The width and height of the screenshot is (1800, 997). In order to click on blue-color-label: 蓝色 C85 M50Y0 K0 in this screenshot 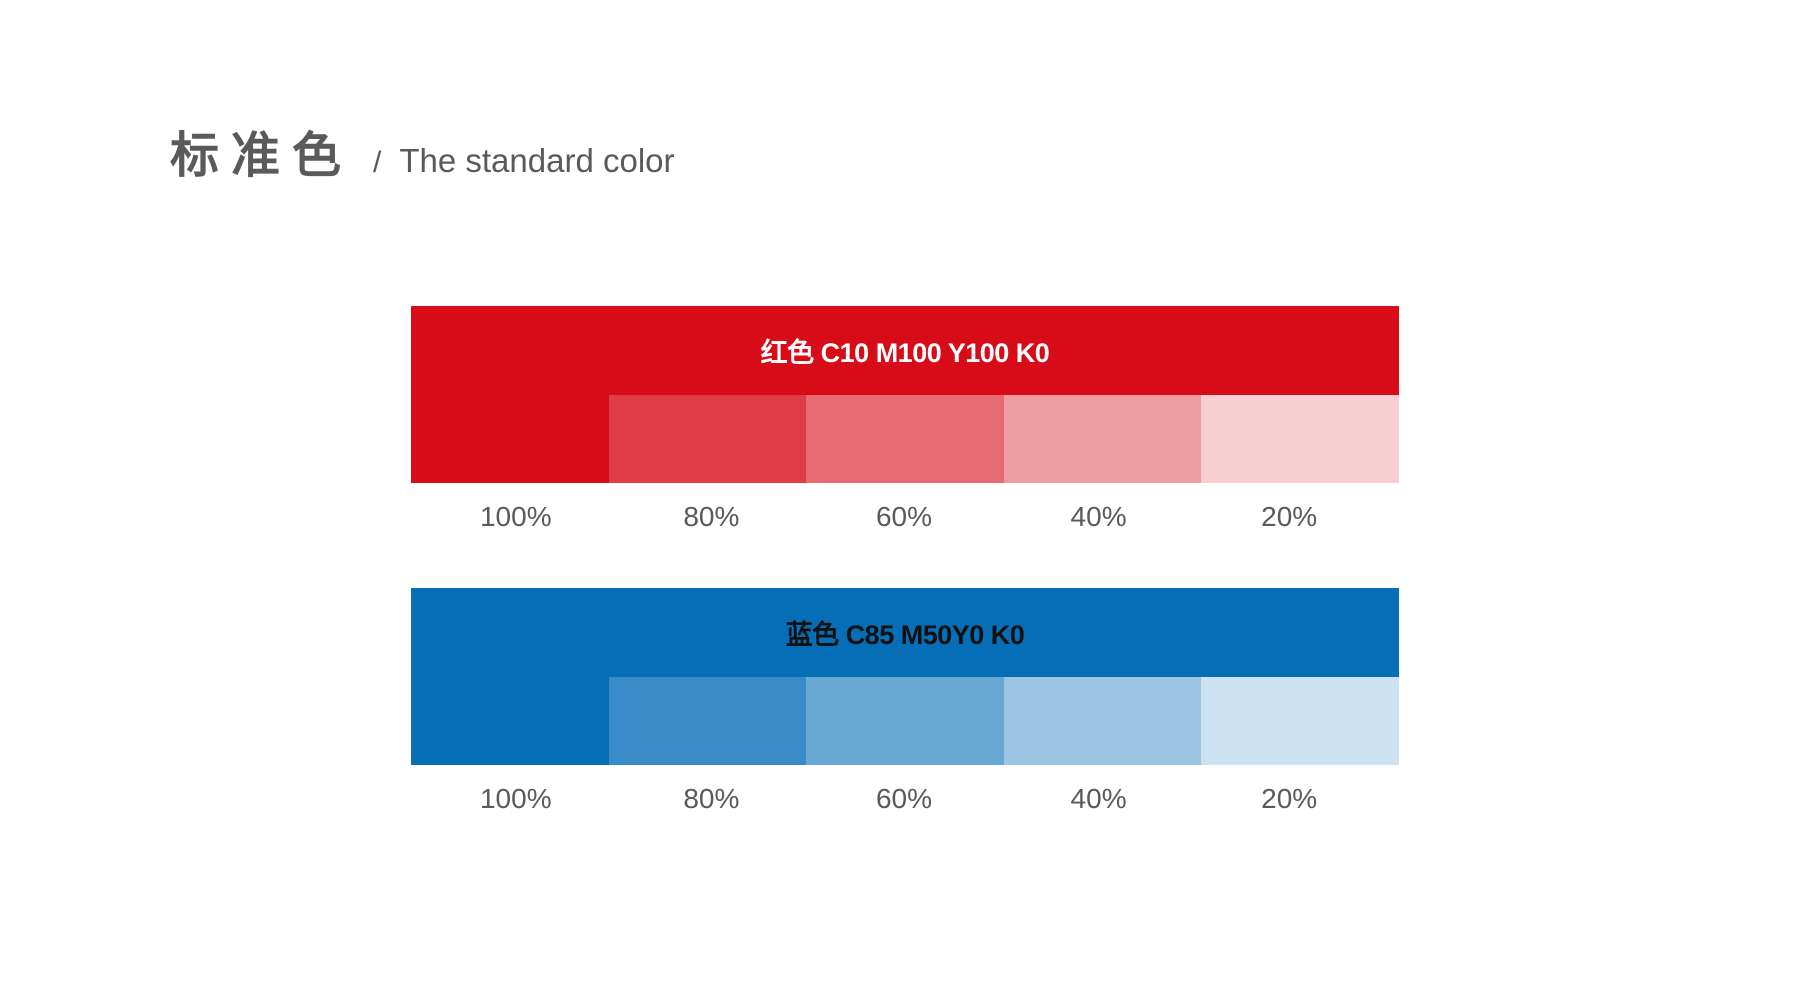, I will do `click(905, 635)`.